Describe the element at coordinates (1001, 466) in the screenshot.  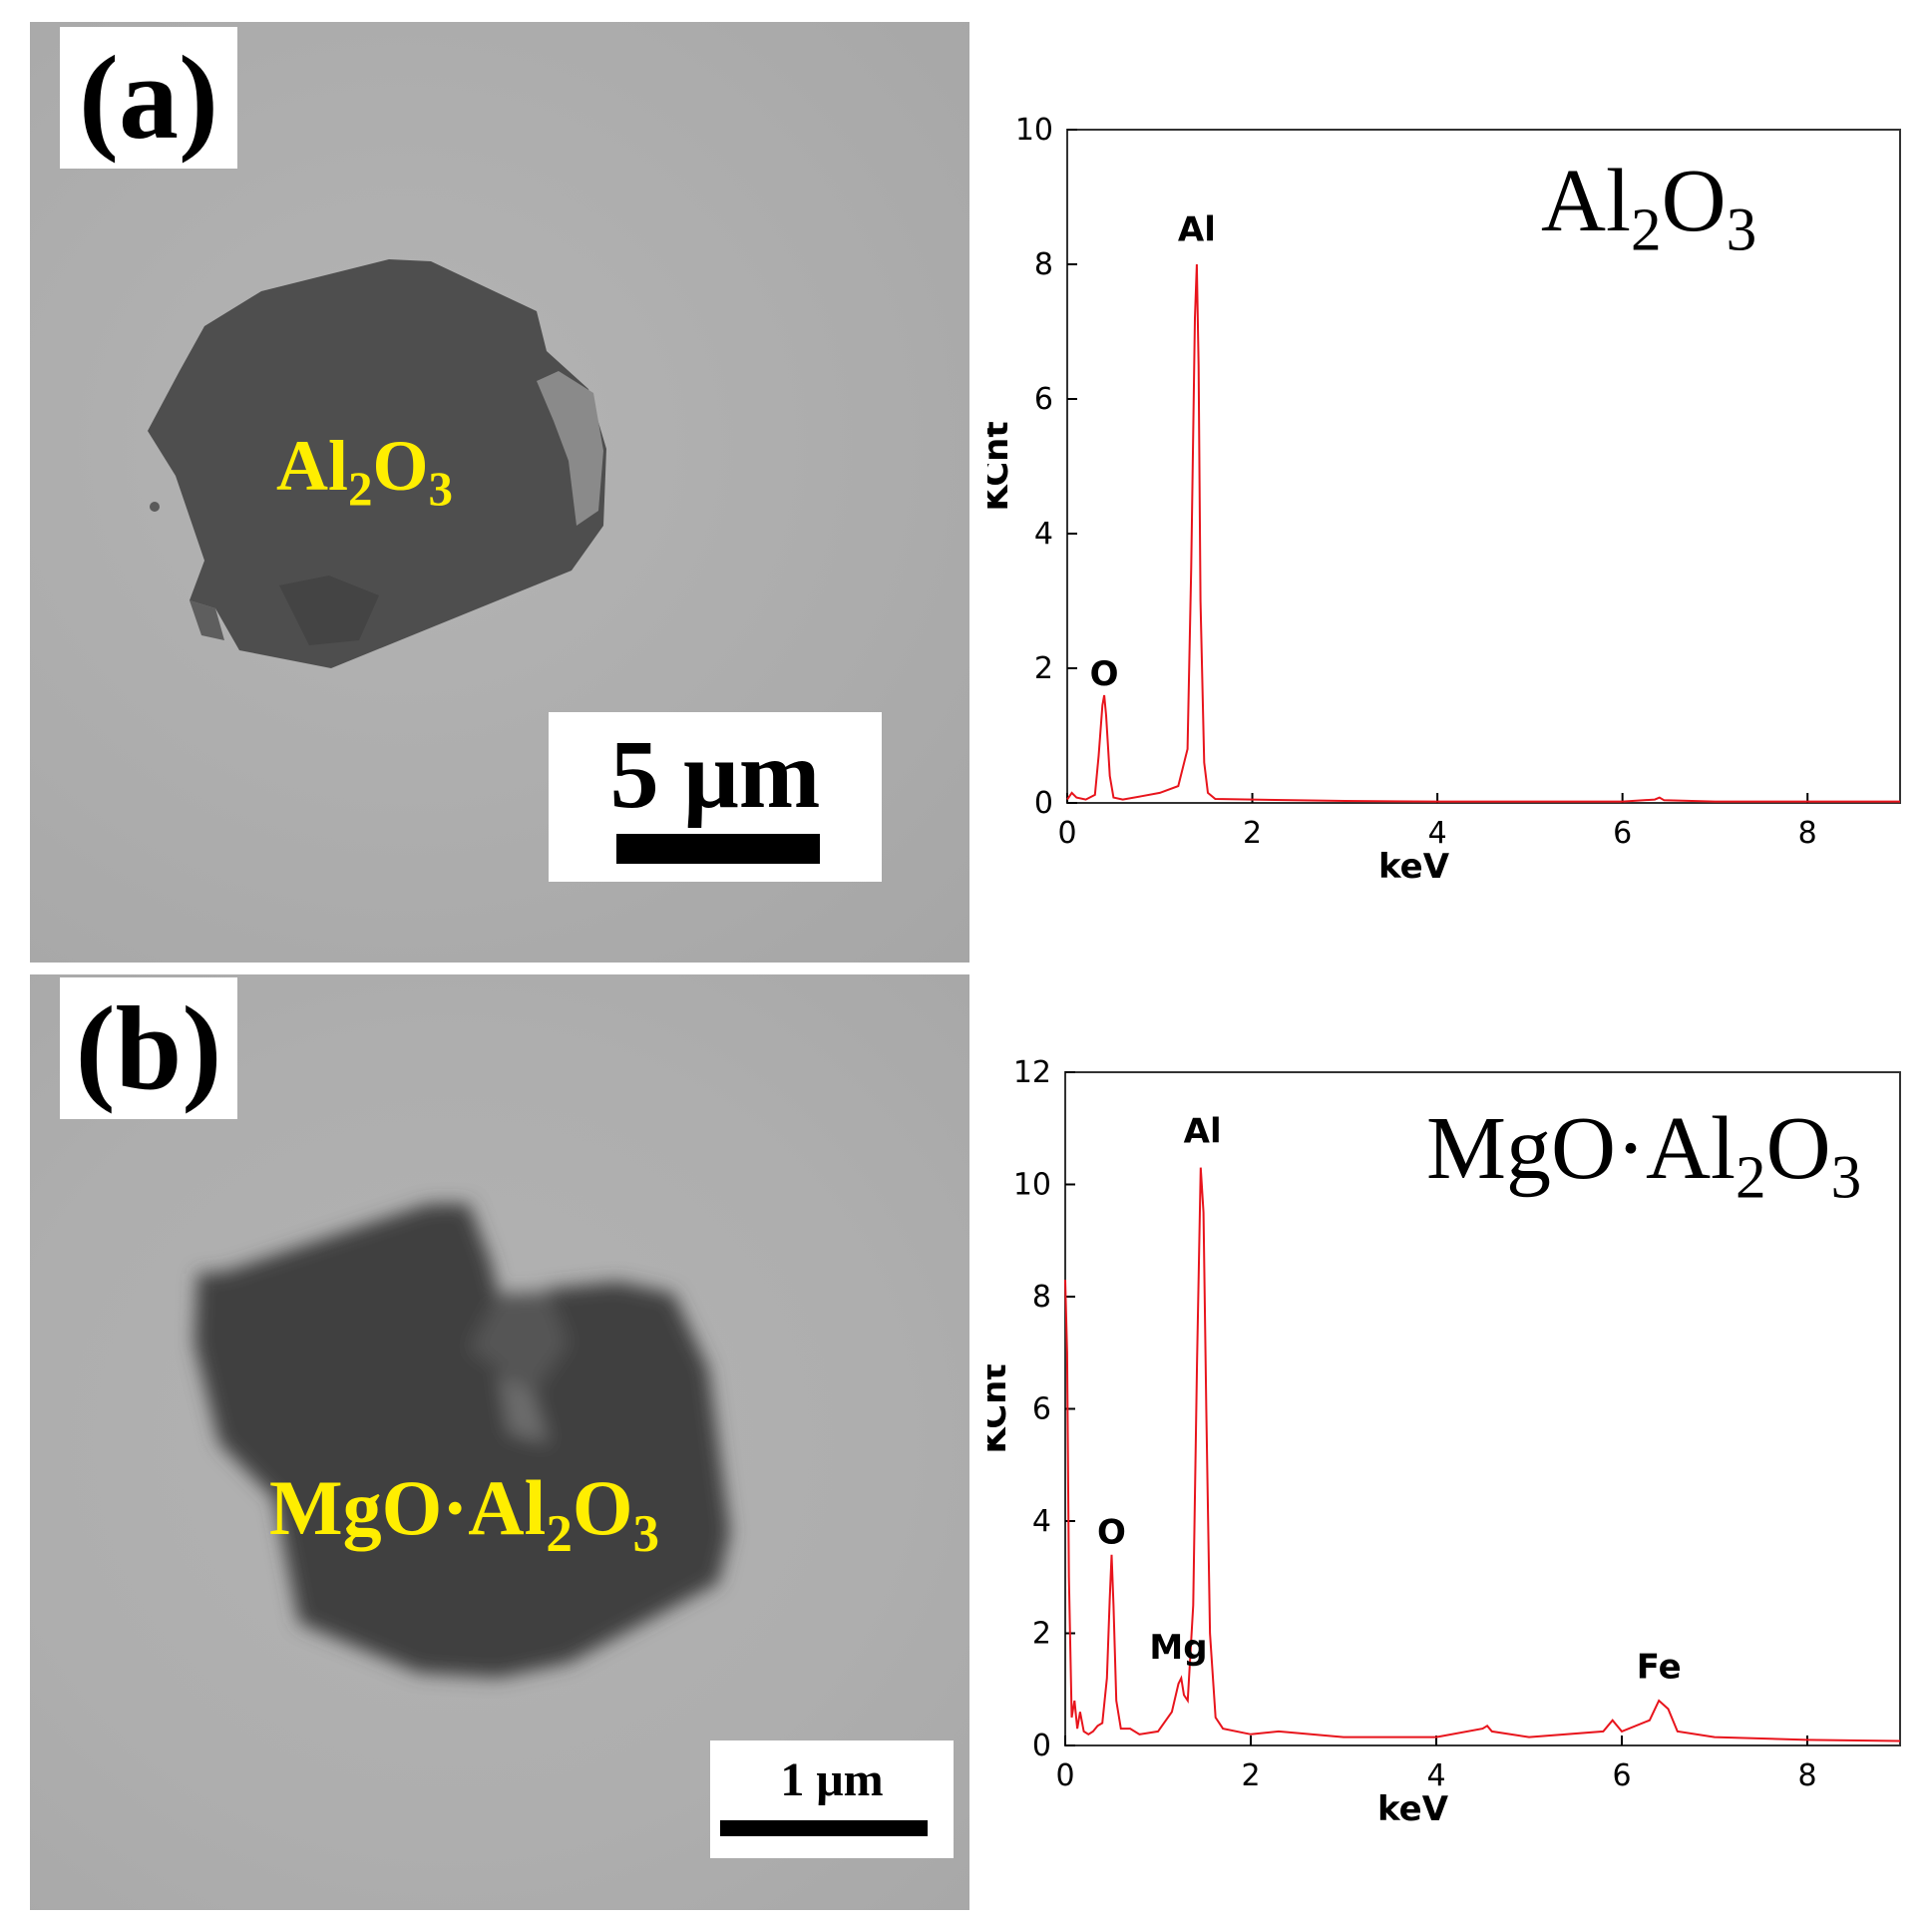
I see `y-axis-label-a: KCnt` at that location.